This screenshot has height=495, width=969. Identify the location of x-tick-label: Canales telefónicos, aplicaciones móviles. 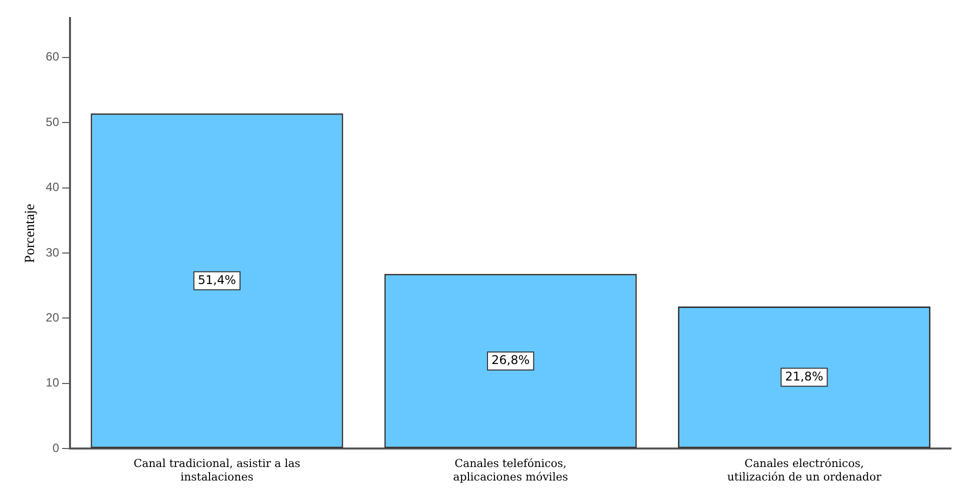
(510, 470).